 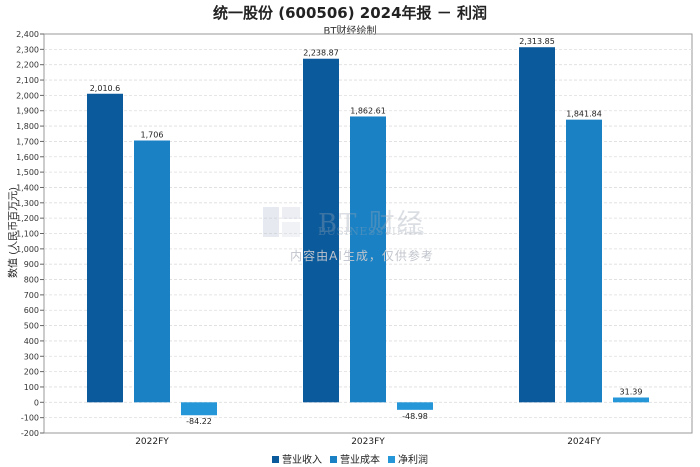 What do you see at coordinates (27, 126) in the screenshot?
I see `y-tick-label: 1,800` at bounding box center [27, 126].